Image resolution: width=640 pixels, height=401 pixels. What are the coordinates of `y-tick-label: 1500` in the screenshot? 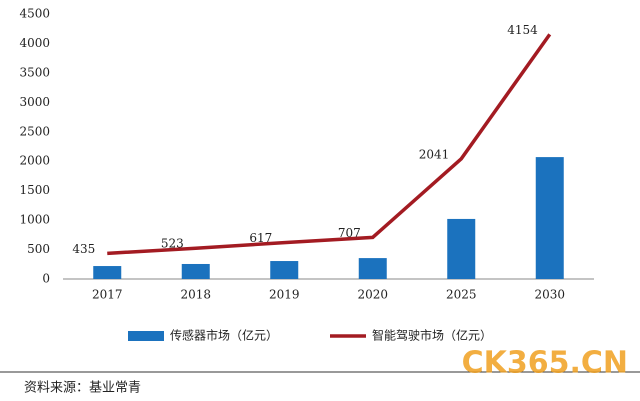 It's located at (34, 190).